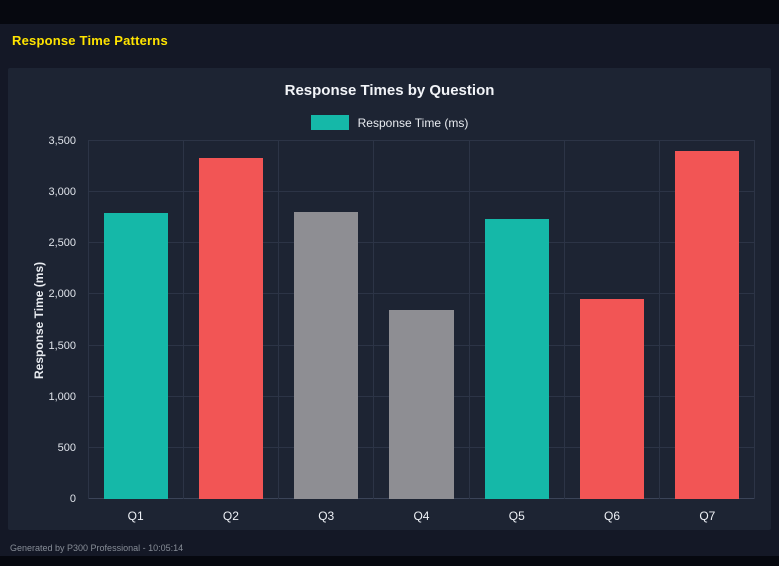  Describe the element at coordinates (45, 320) in the screenshot. I see `y-axis-ticks: 0 500 1,000 1,500 2,000 2,500 3,000 3,500` at that location.